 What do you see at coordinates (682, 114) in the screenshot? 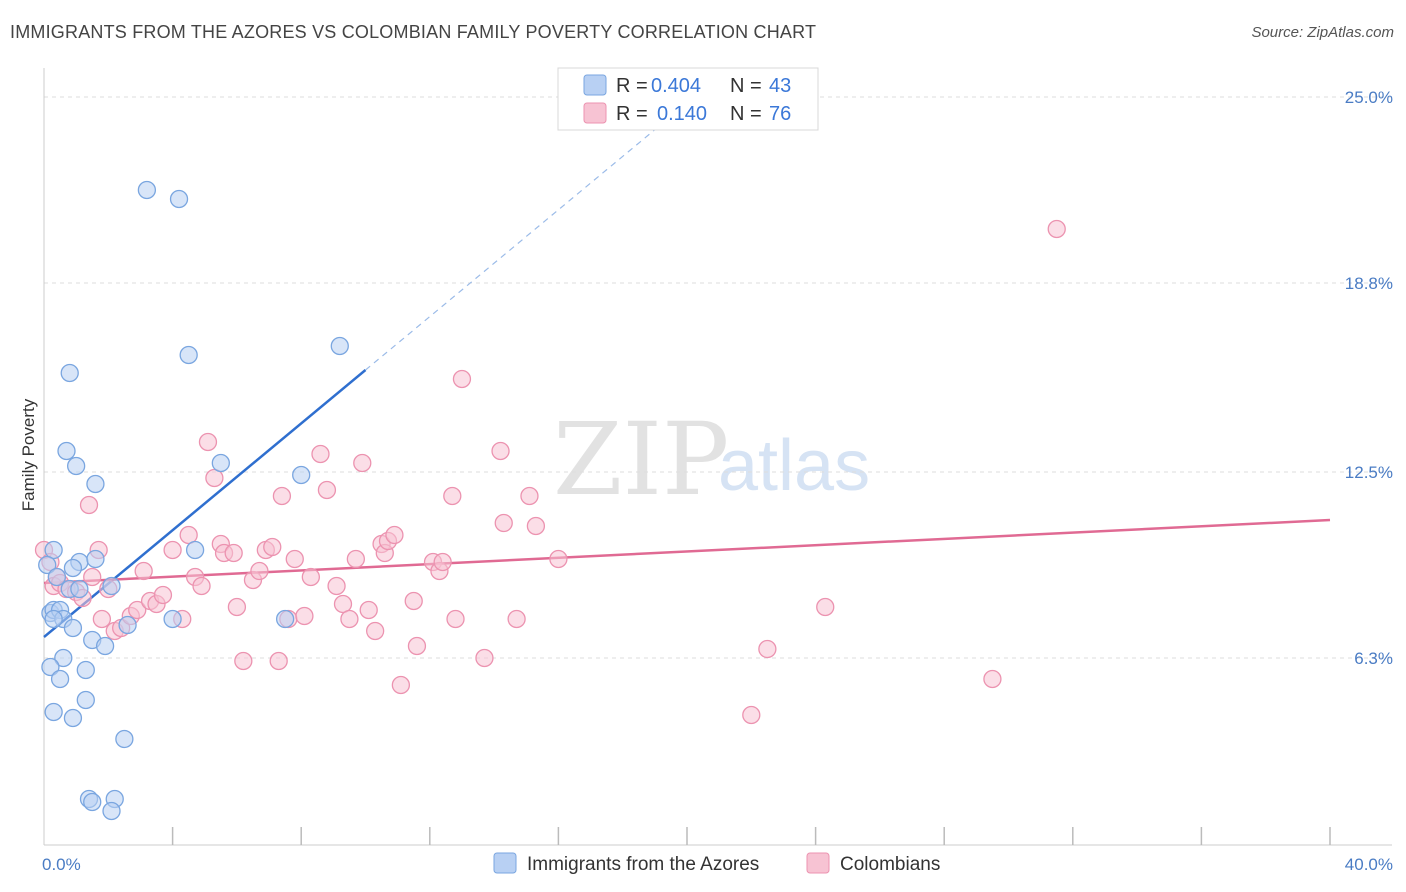
I see `legend-r-value-colombians: 0.140` at bounding box center [682, 114].